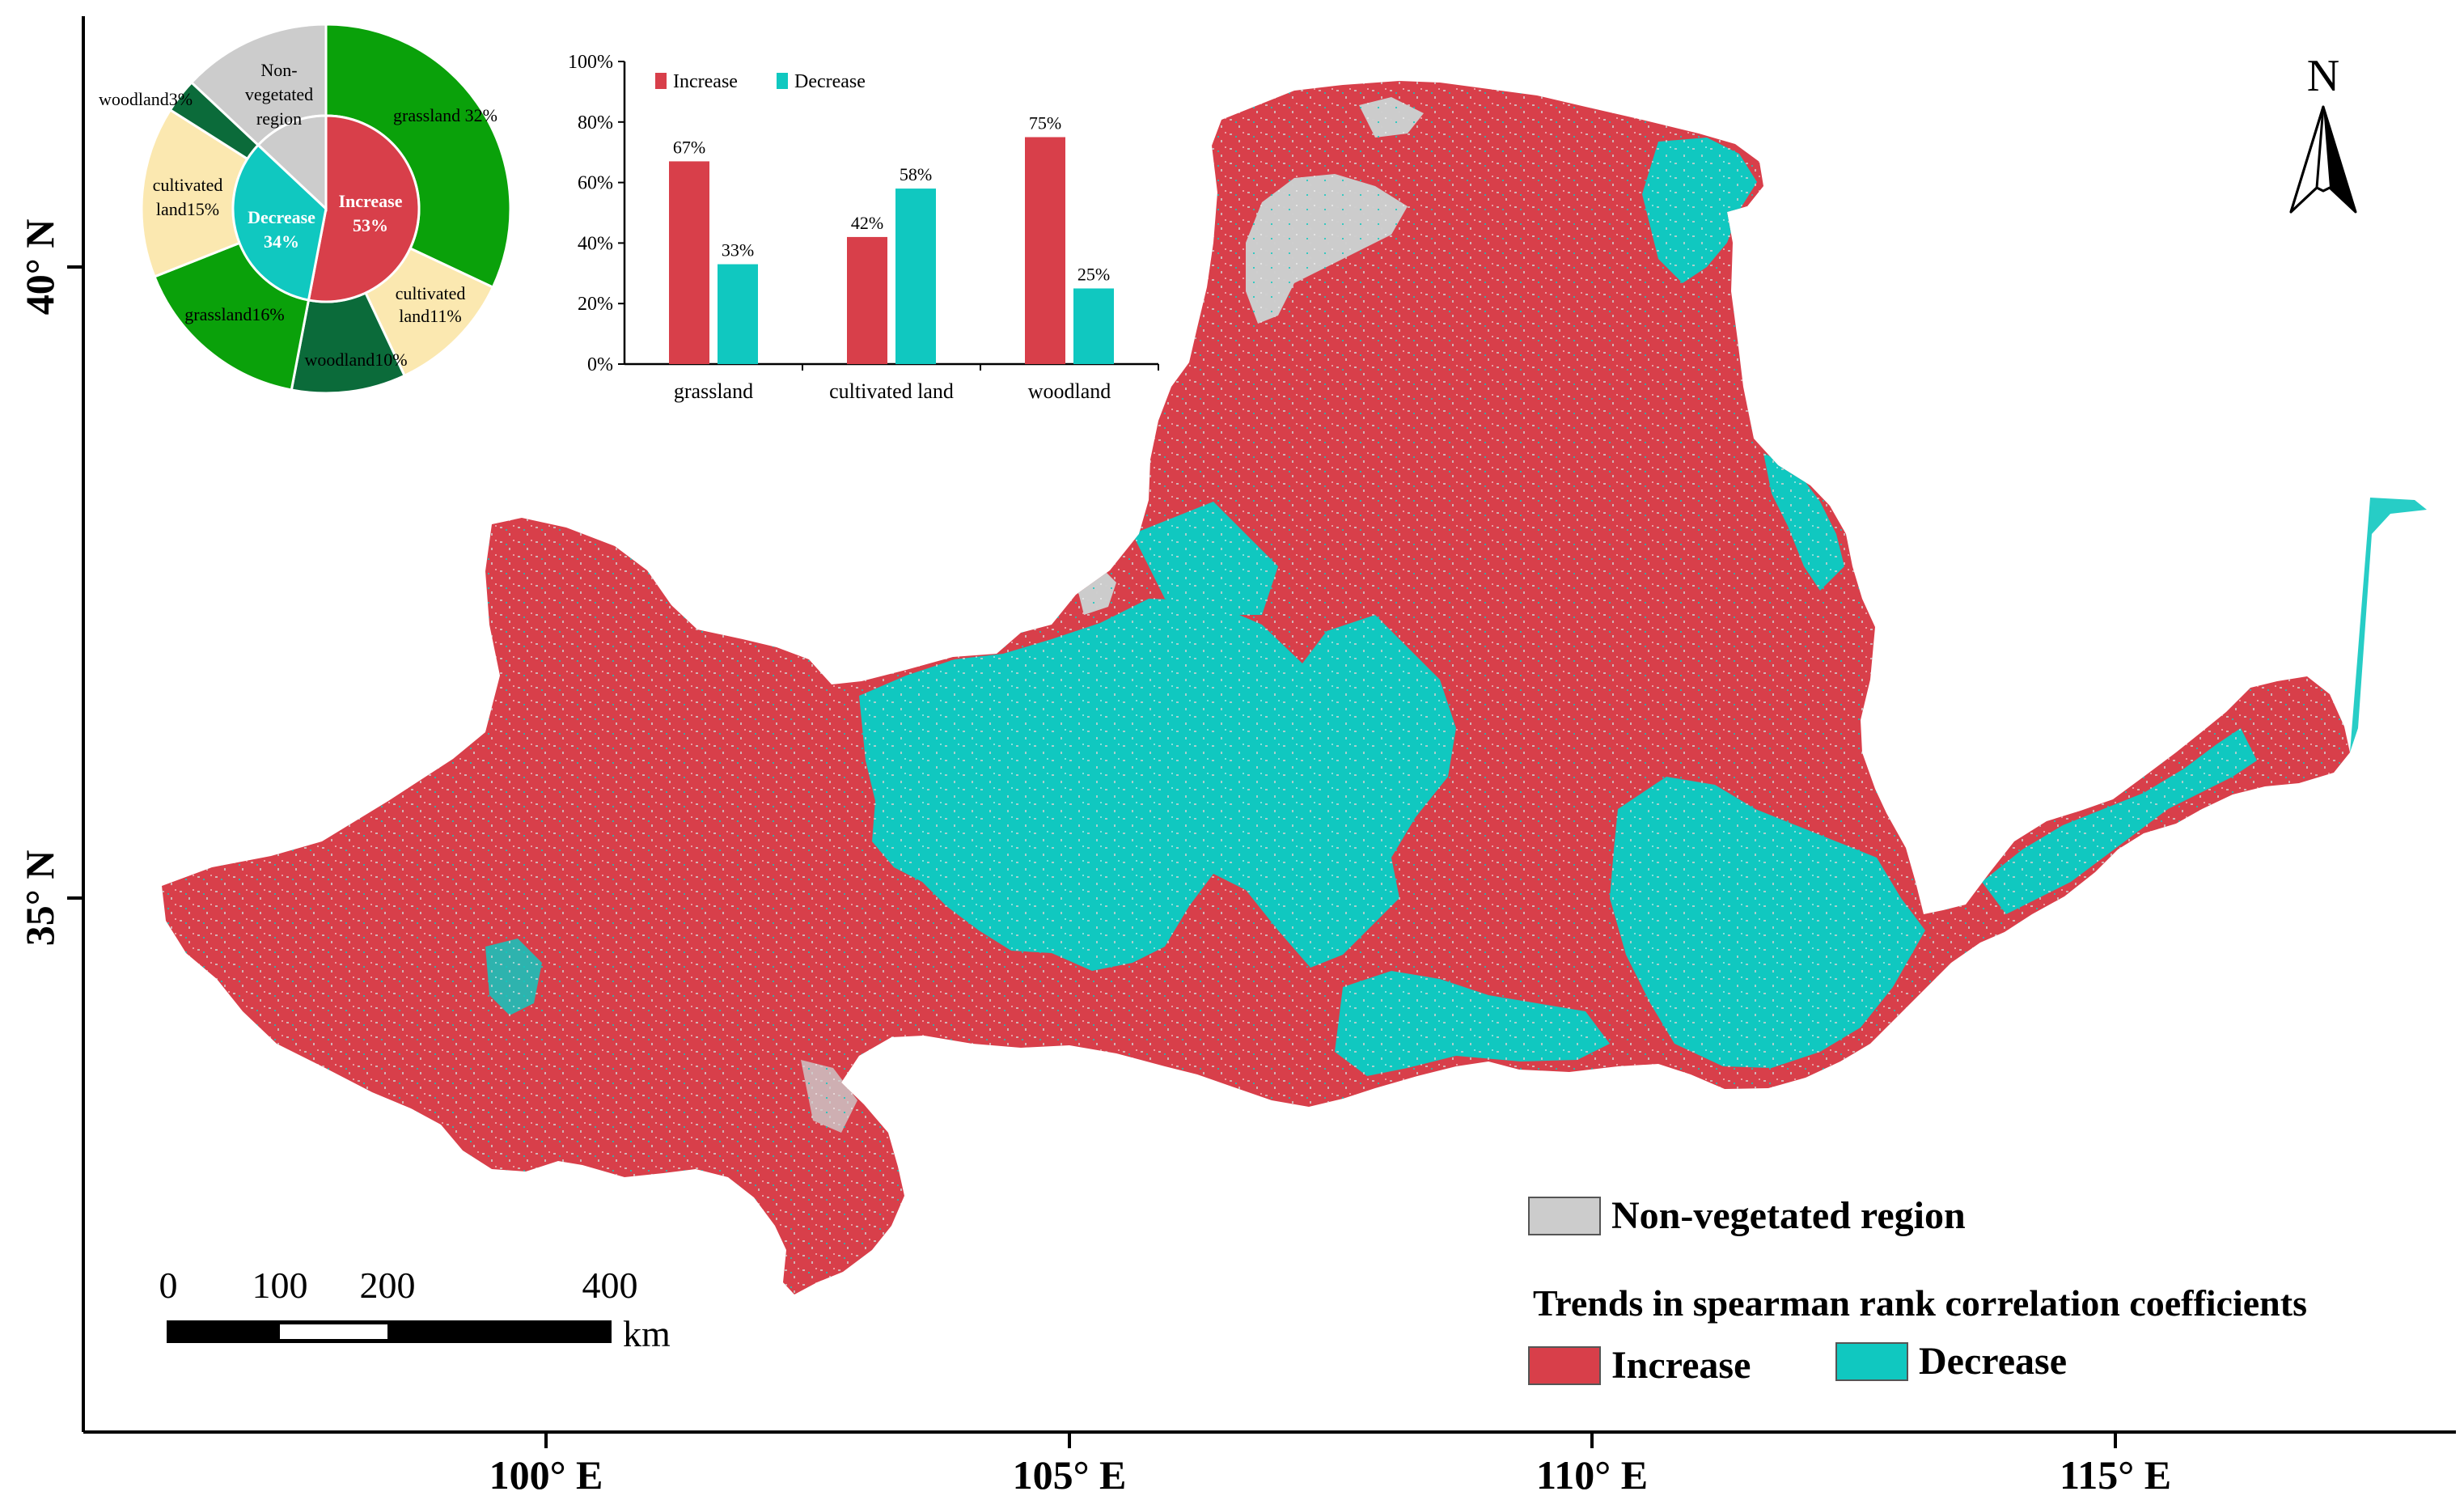  What do you see at coordinates (1045, 123) in the screenshot?
I see `bar-value-label: 75%` at bounding box center [1045, 123].